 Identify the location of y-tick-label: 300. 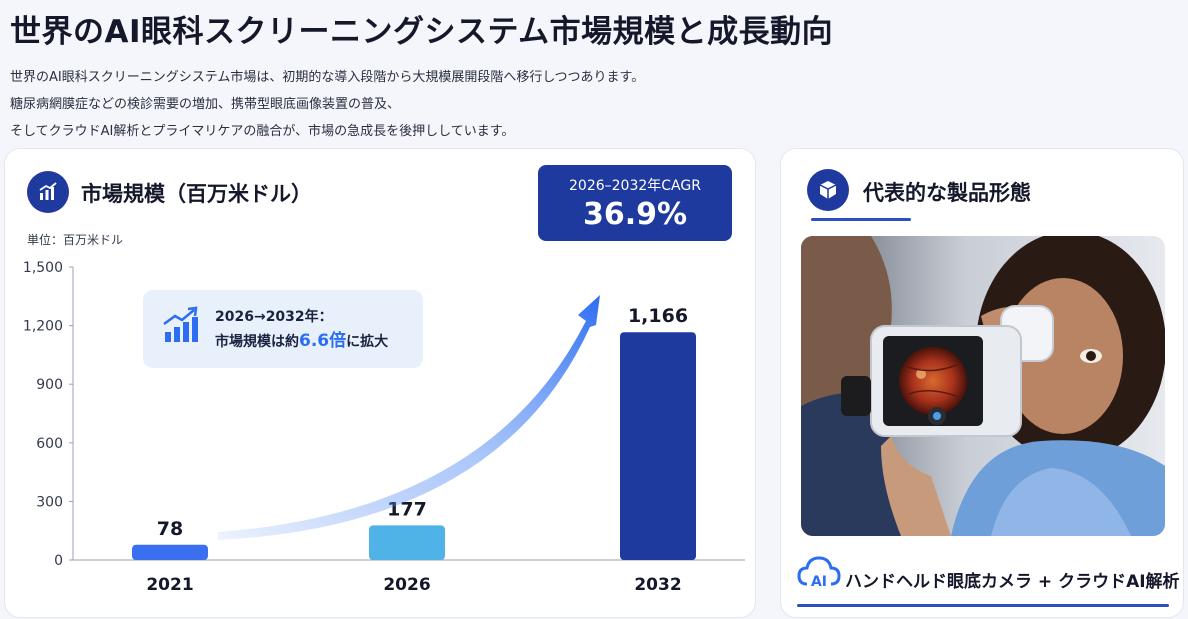
(49, 502).